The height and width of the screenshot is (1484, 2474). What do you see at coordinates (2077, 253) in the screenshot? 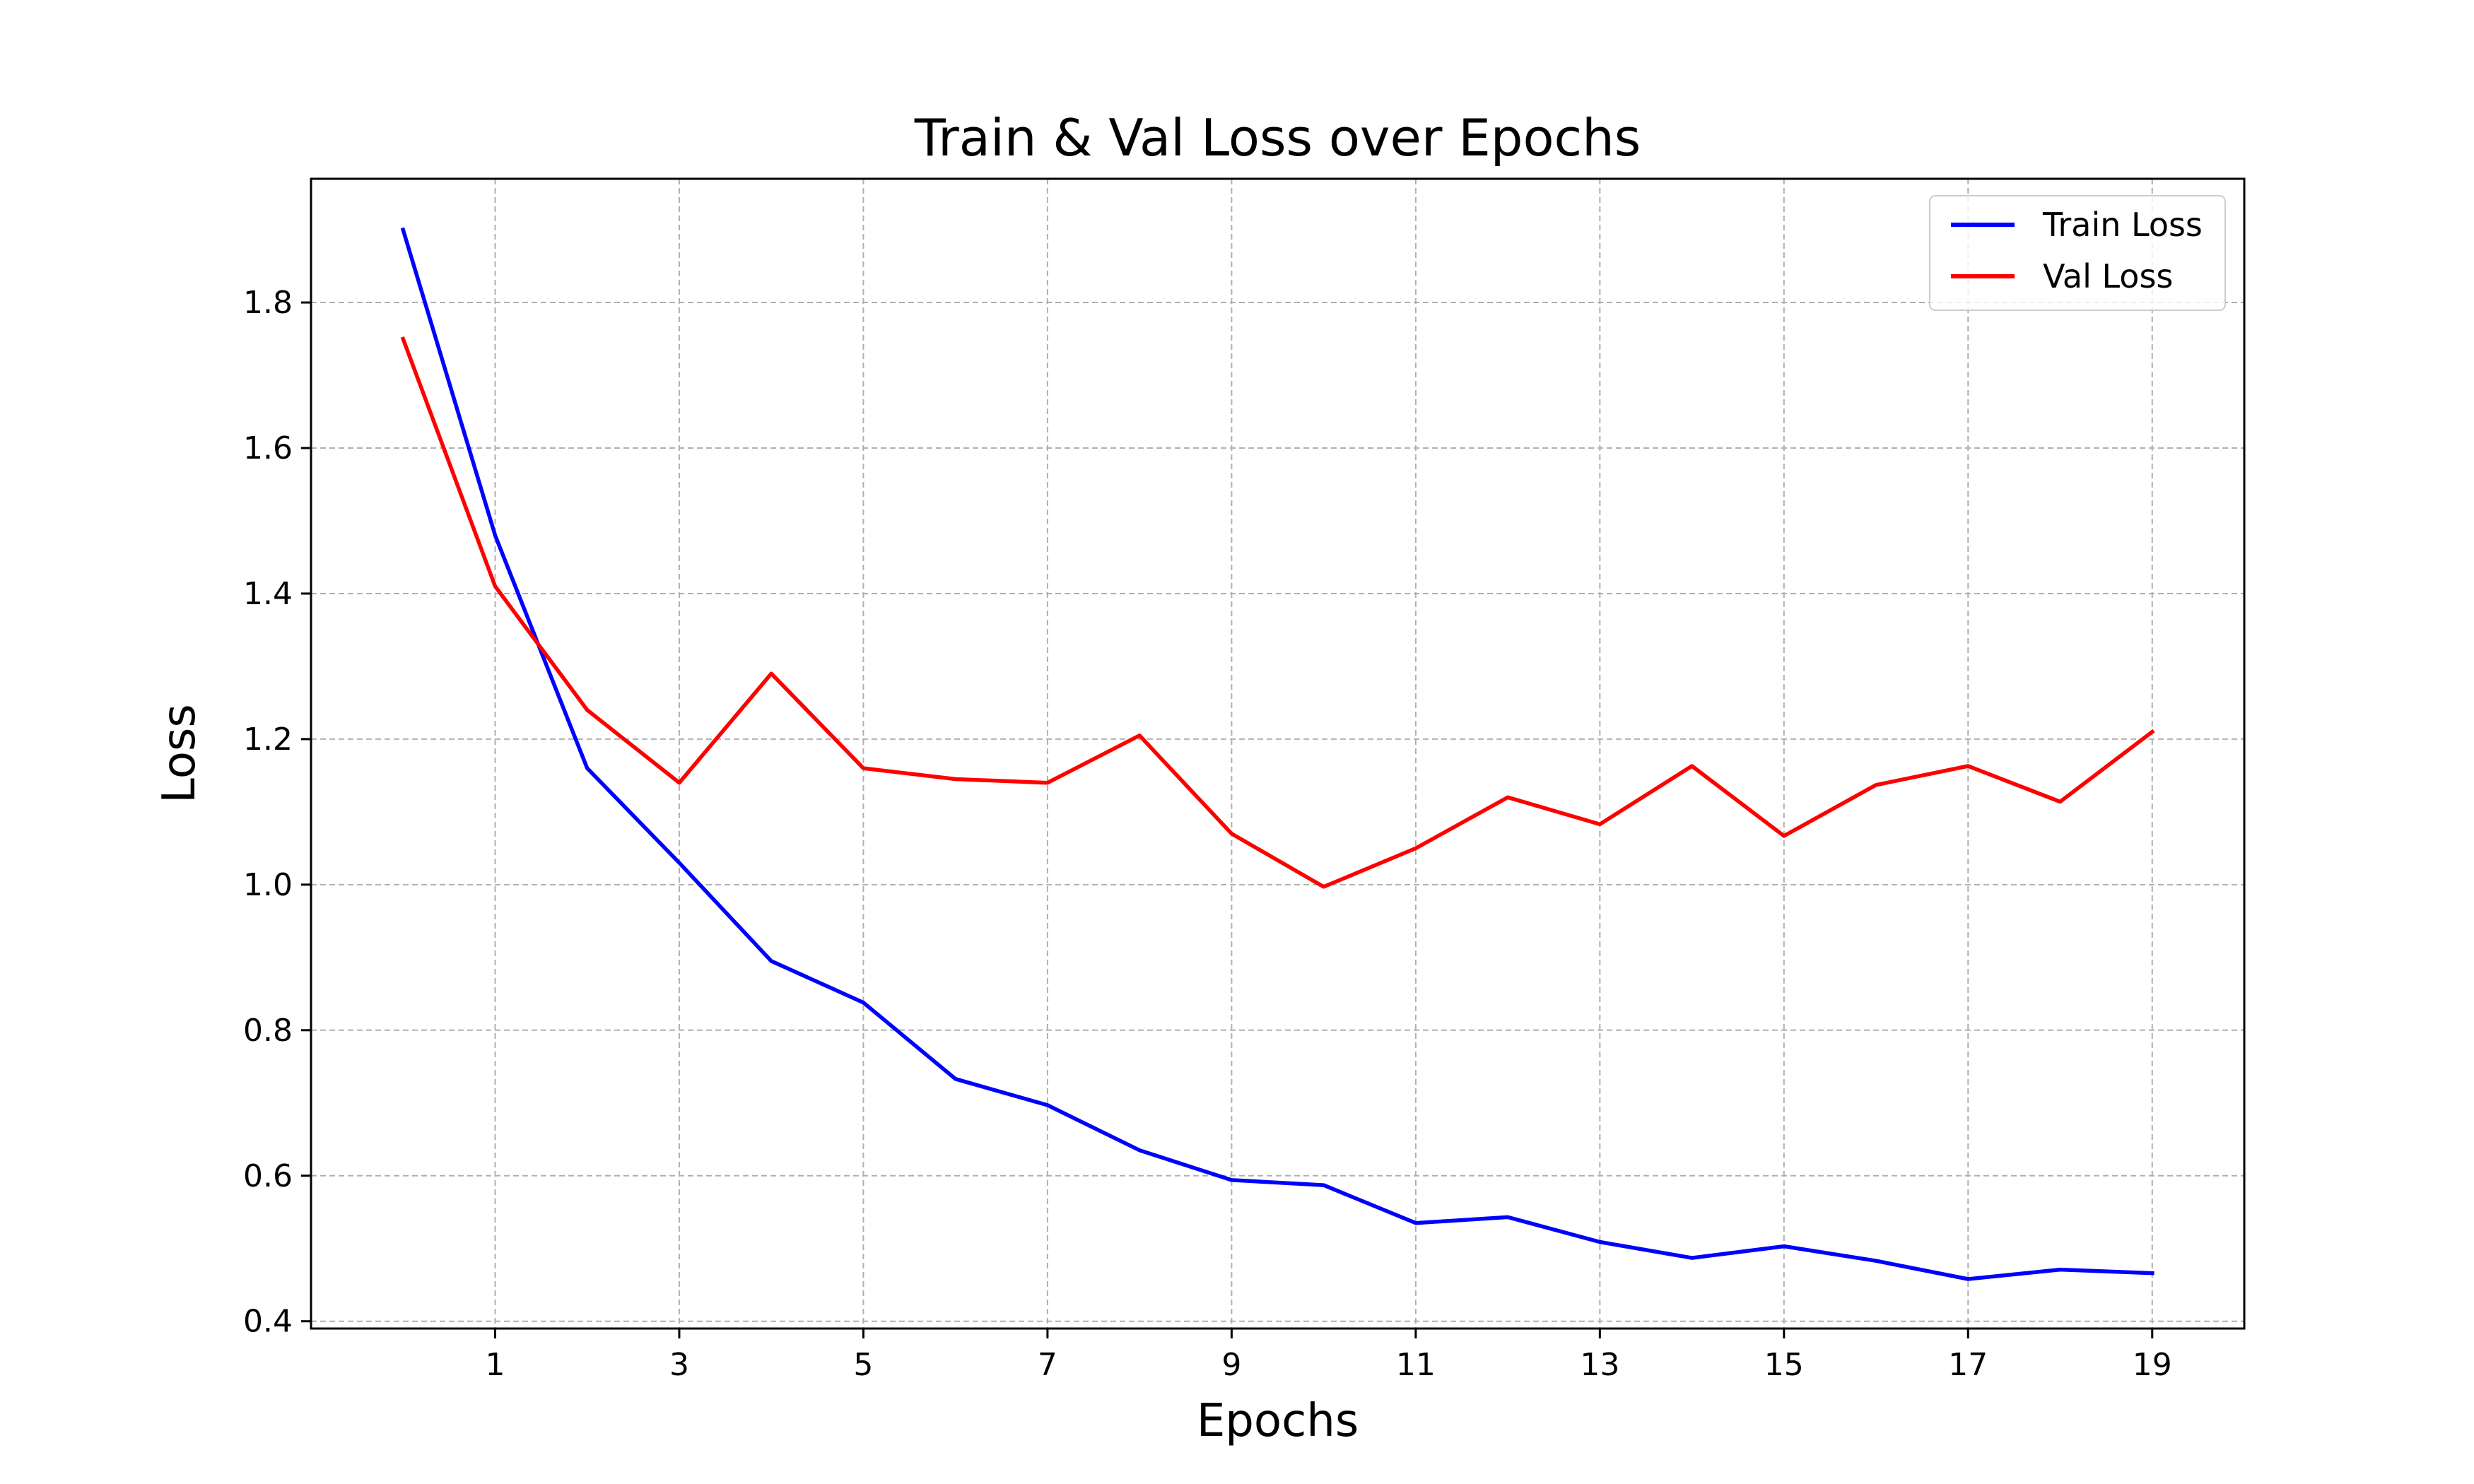
I see `legend: Train Loss Val Loss` at bounding box center [2077, 253].